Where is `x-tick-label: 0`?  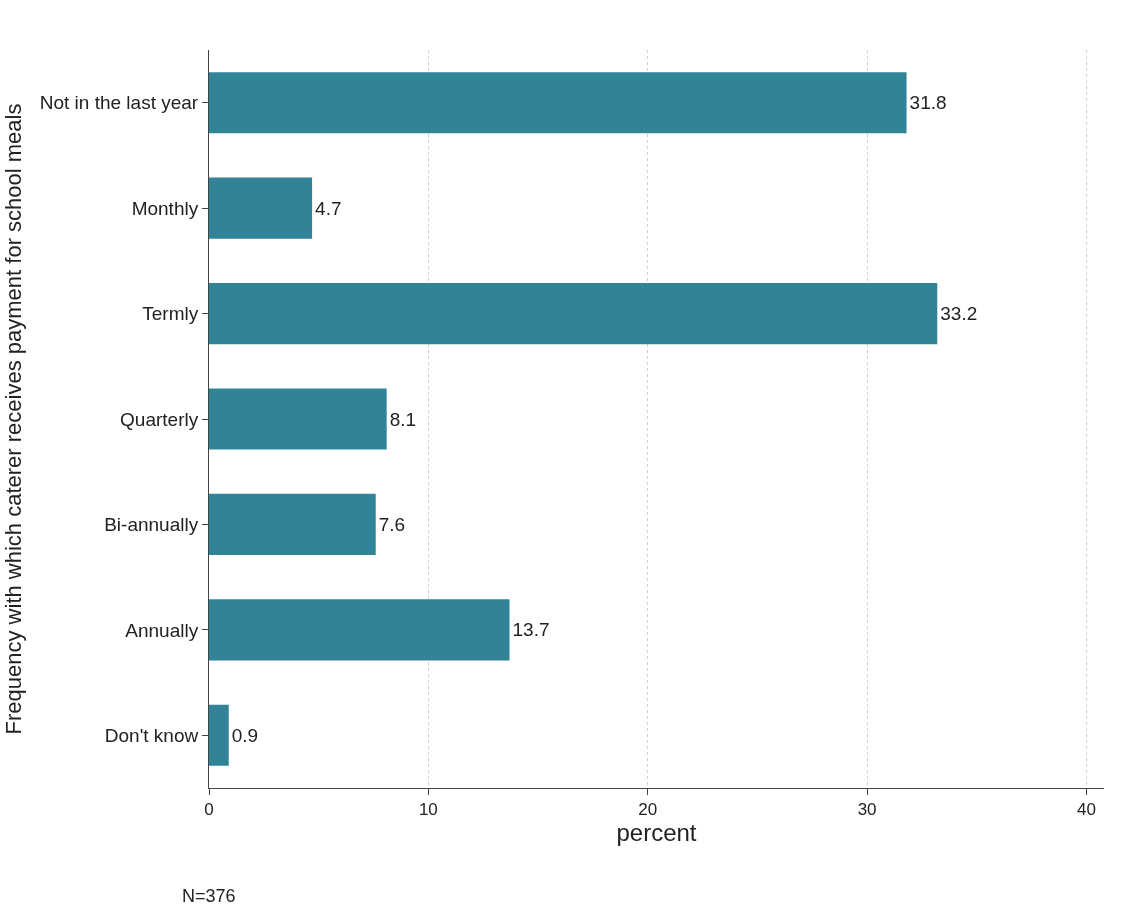
x-tick-label: 0 is located at coordinates (209, 810).